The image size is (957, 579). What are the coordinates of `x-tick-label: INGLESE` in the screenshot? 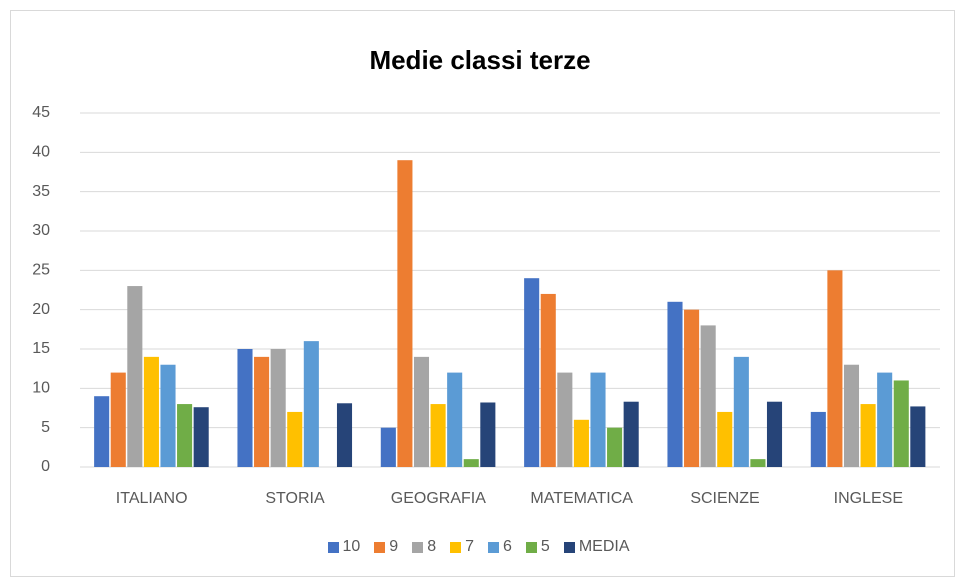 It's located at (868, 498).